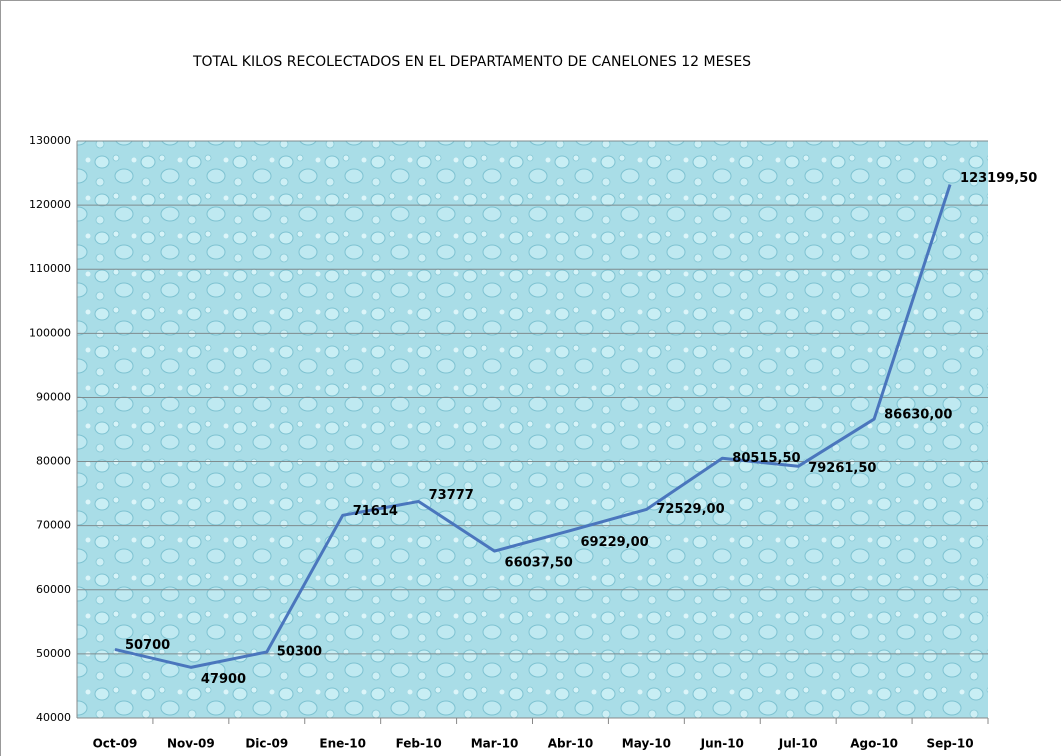 The height and width of the screenshot is (756, 1061). Describe the element at coordinates (53, 461) in the screenshot. I see `y-tick-label: 80000` at that location.